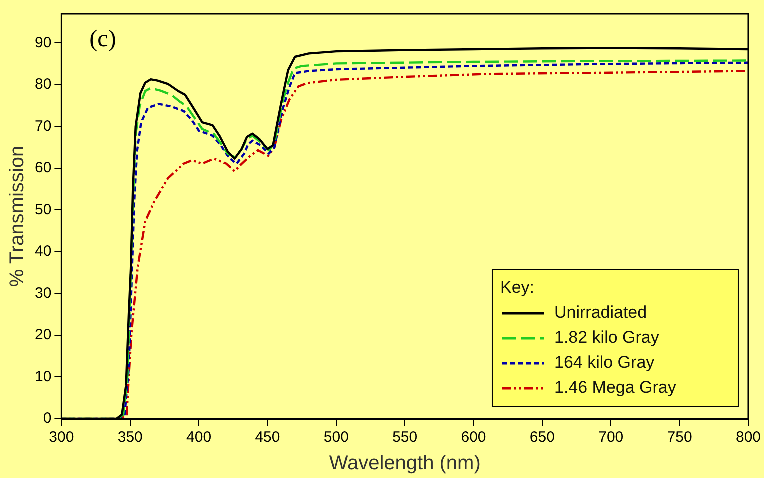 The image size is (764, 478). I want to click on x-axis-title: Wavelength (nm), so click(405, 463).